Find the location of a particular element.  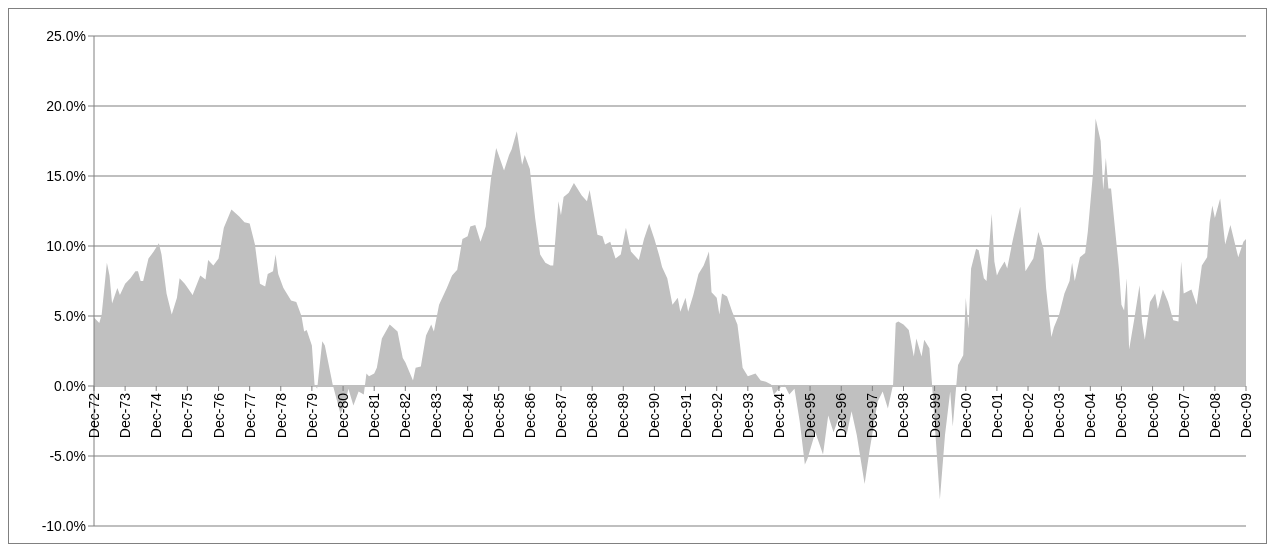

x-tick-label: Dec-87 is located at coordinates (560, 415).